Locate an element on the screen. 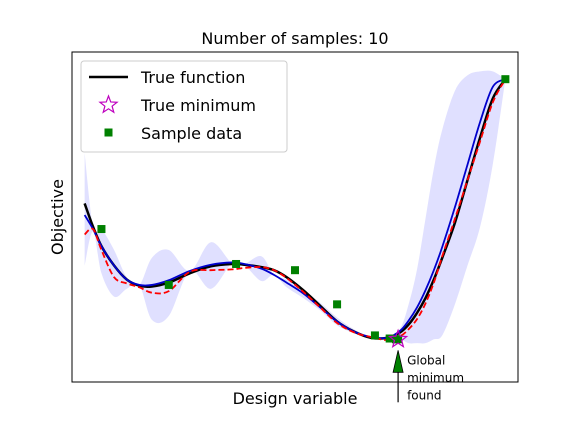 This screenshot has width=576, height=432. legend-label-true-function: True function is located at coordinates (192, 77).